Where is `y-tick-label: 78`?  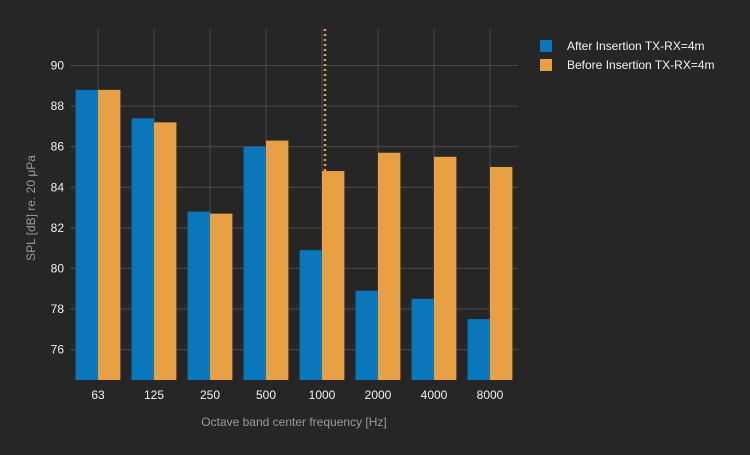
y-tick-label: 78 is located at coordinates (58, 309).